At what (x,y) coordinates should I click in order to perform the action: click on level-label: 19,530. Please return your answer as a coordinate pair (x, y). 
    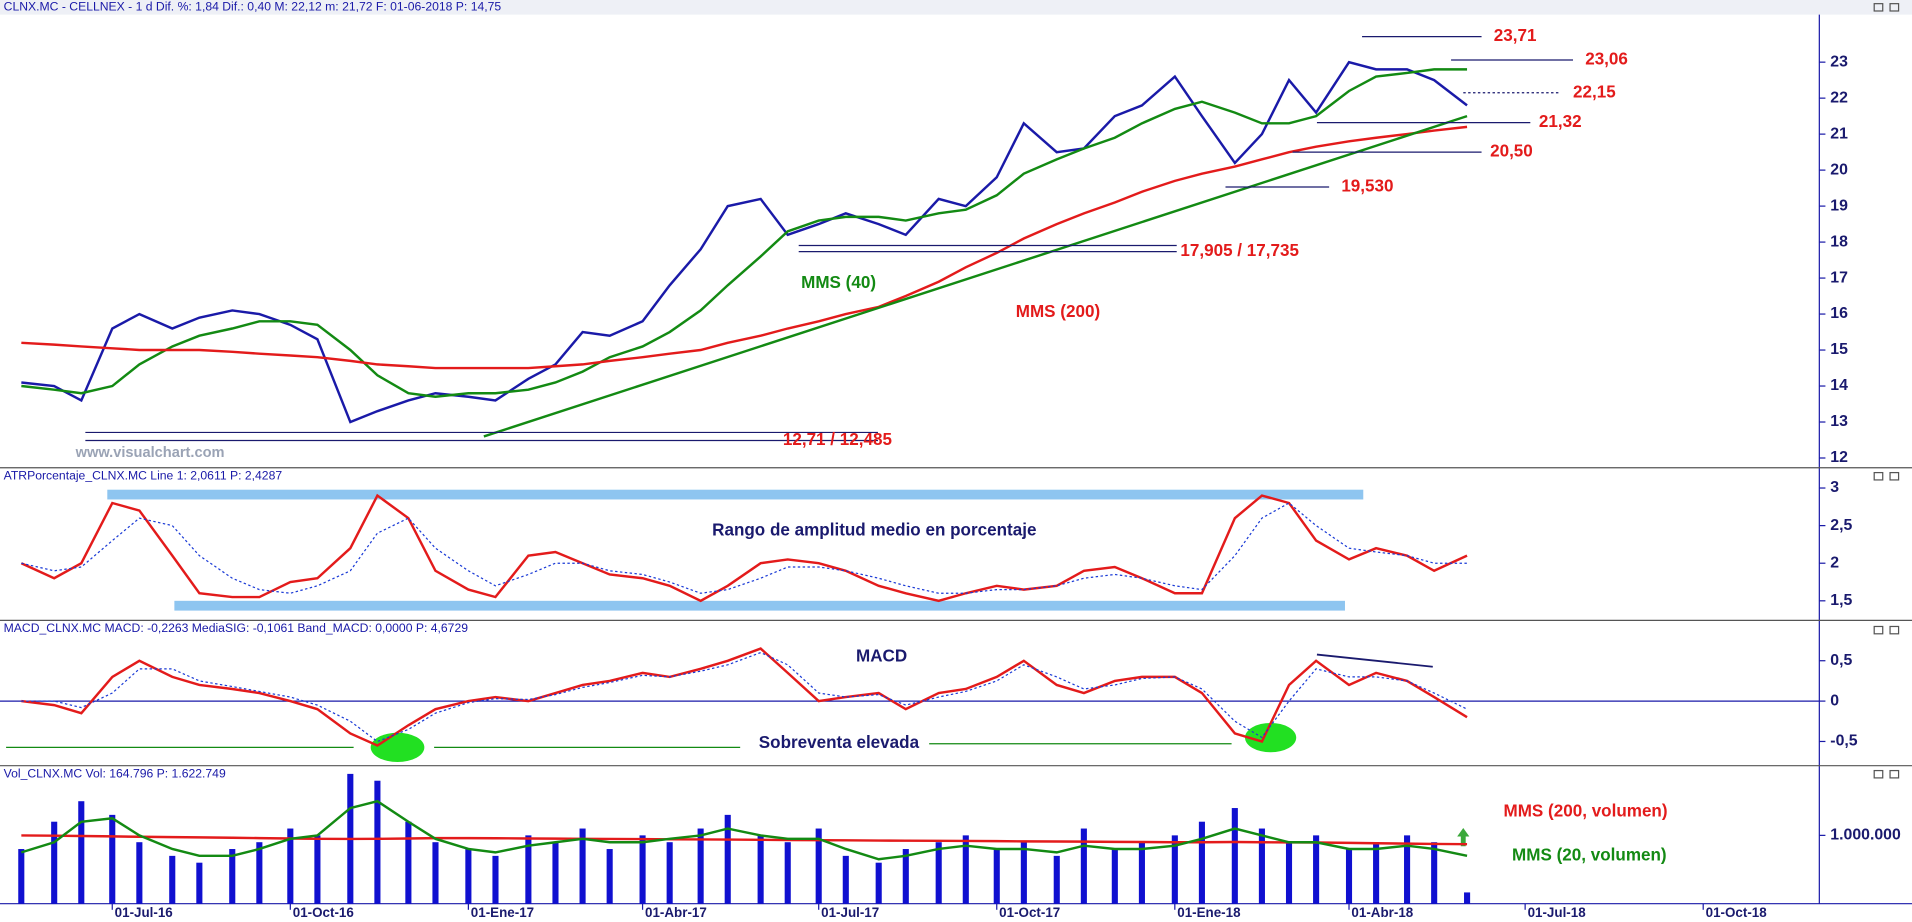
    Looking at the image, I should click on (1367, 186).